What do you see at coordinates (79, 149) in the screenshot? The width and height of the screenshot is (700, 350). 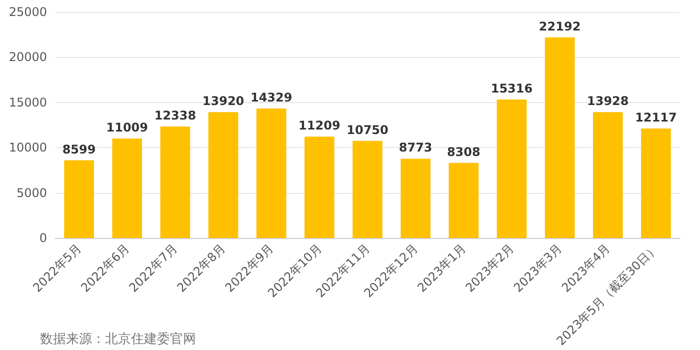 I see `data-label: 8599` at bounding box center [79, 149].